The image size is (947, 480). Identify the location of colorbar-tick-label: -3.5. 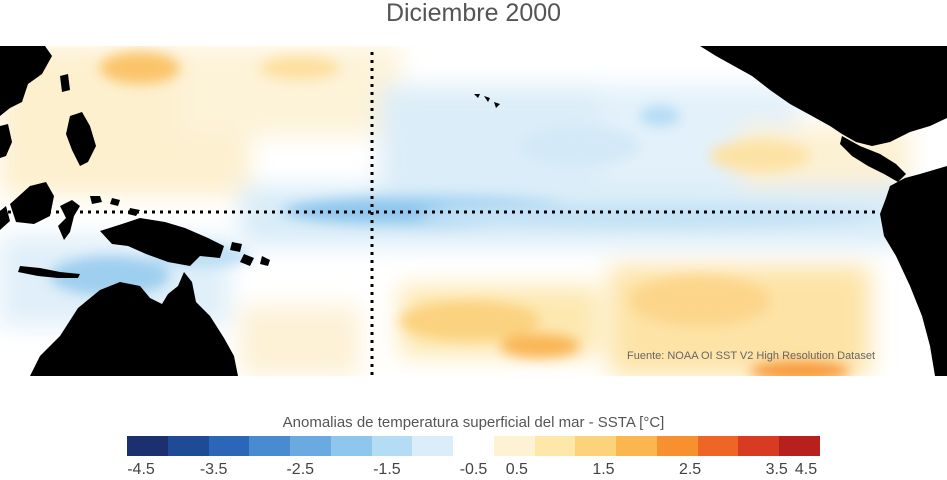
(213, 469).